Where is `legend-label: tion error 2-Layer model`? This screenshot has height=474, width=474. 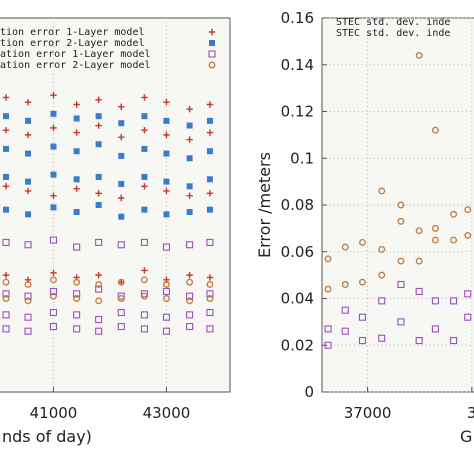
legend-label: tion error 2-Layer model is located at coordinates (72, 43).